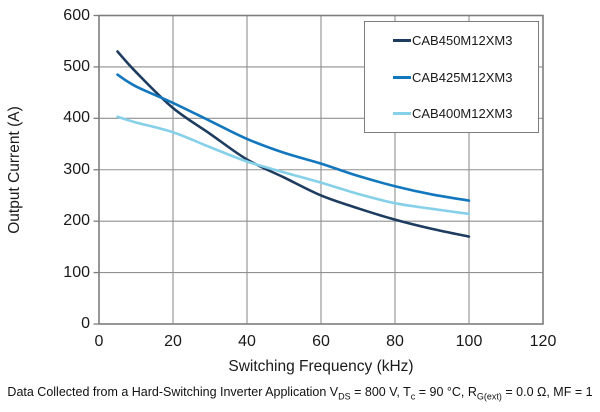 This screenshot has width=600, height=412. Describe the element at coordinates (76, 118) in the screenshot. I see `y-tick-label: 400` at that location.